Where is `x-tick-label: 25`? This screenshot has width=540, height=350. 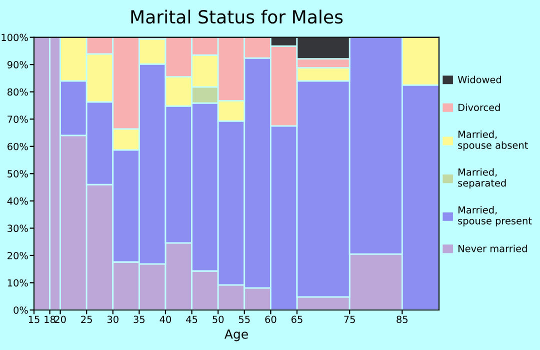
x-tick-label: 25 is located at coordinates (86, 320).